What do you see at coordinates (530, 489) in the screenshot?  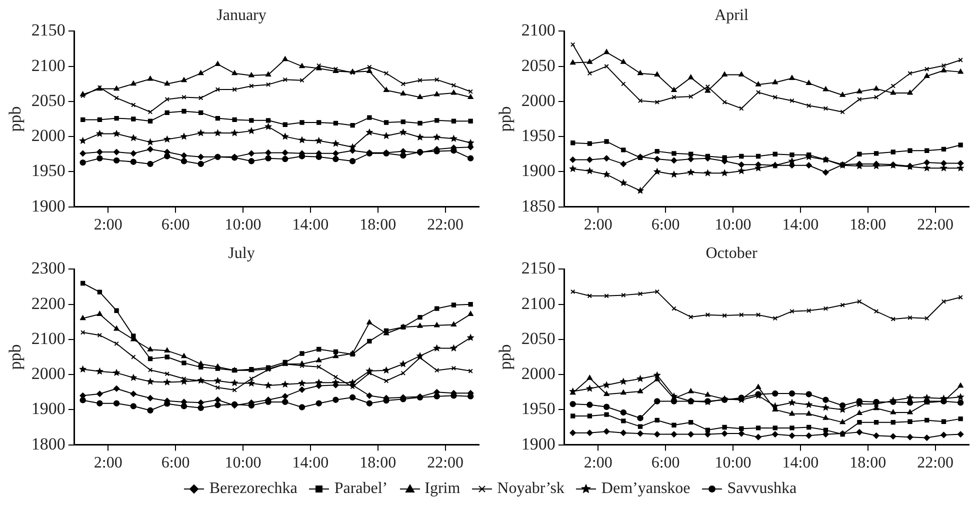 I see `legend-label: Noyabr’sk` at bounding box center [530, 489].